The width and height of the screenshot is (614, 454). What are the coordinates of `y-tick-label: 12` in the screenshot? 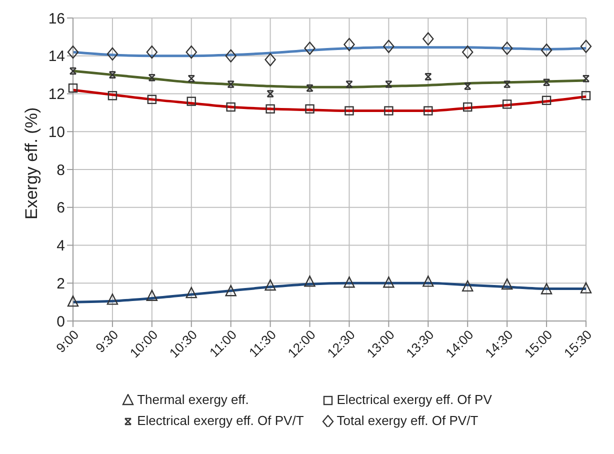 It's located at (56, 95).